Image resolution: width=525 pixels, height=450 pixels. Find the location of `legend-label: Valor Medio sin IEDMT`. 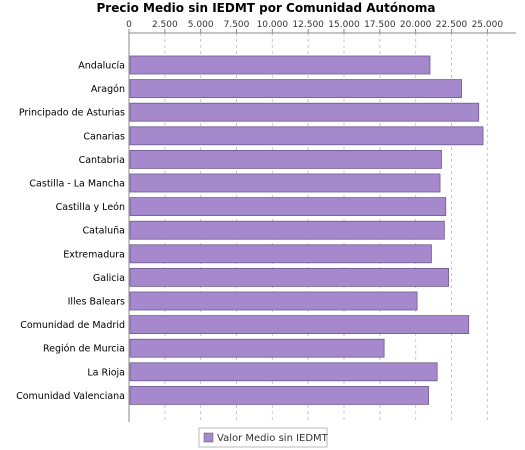

legend-label: Valor Medio sin IEDMT is located at coordinates (273, 438).